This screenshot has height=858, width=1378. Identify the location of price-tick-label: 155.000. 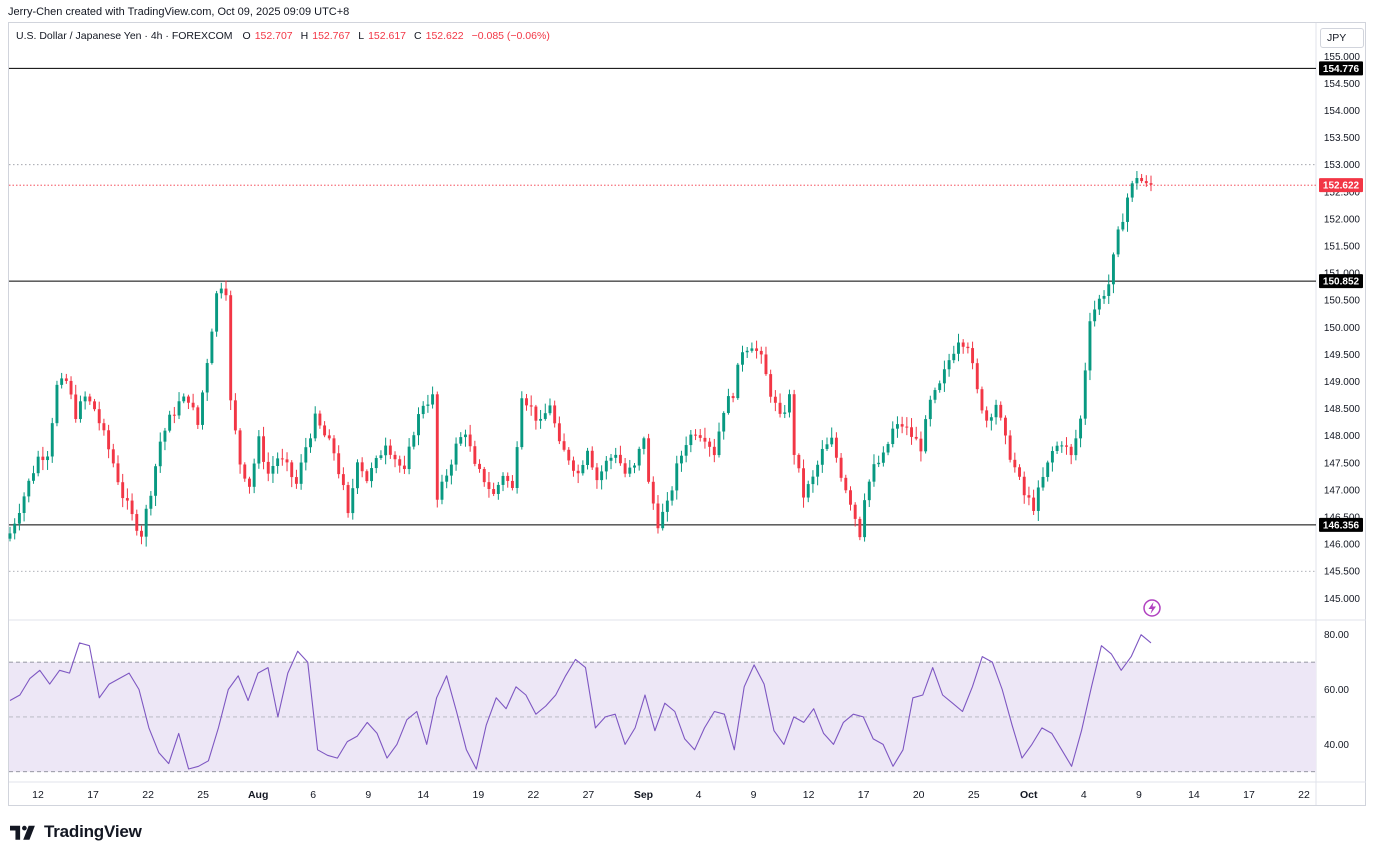
(1342, 57).